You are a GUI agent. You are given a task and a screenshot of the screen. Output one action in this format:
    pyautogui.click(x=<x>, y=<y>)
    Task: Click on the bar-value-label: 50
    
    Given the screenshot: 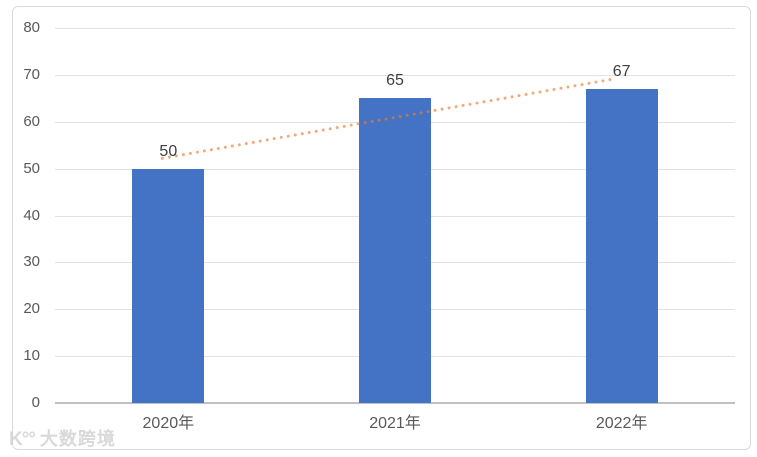 What is the action you would take?
    pyautogui.click(x=168, y=151)
    